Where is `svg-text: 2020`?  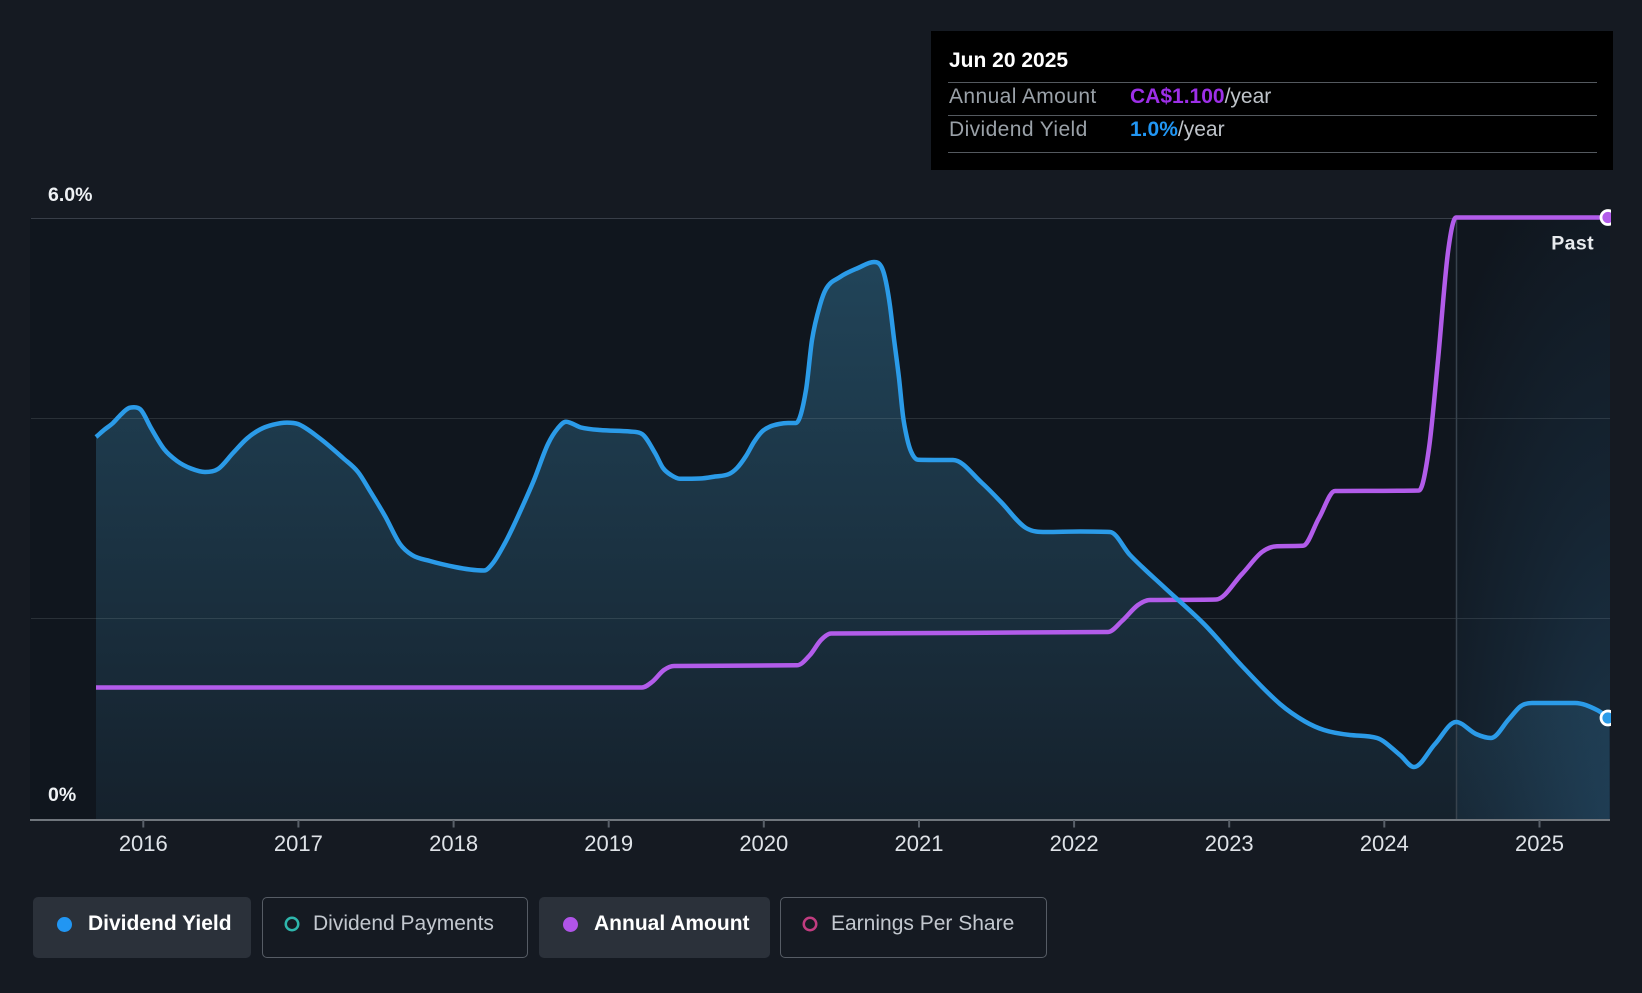 svg-text: 2020 is located at coordinates (763, 843).